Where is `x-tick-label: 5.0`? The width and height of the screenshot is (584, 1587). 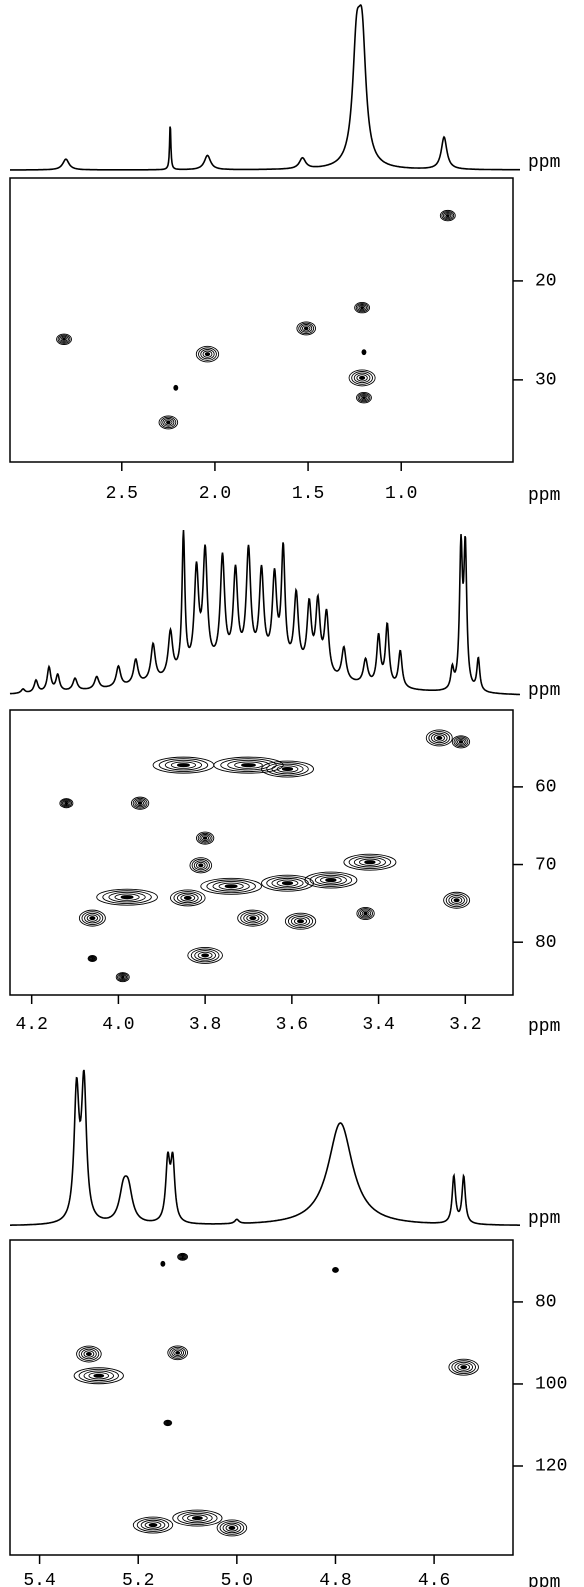
x-tick-label: 5.0 is located at coordinates (237, 1579).